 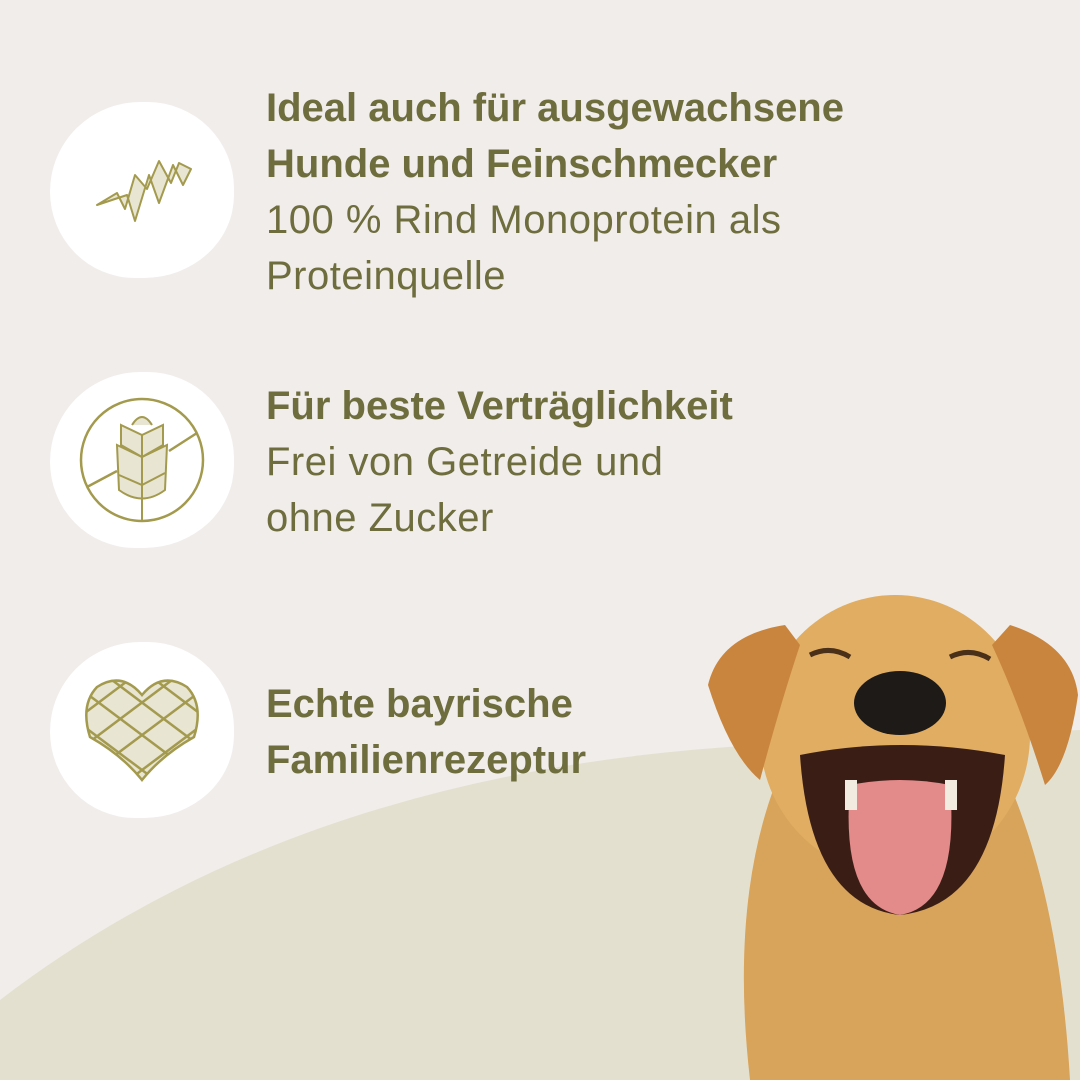 What do you see at coordinates (499, 406) in the screenshot?
I see `feature-title-line: Für beste Verträglichkeit` at bounding box center [499, 406].